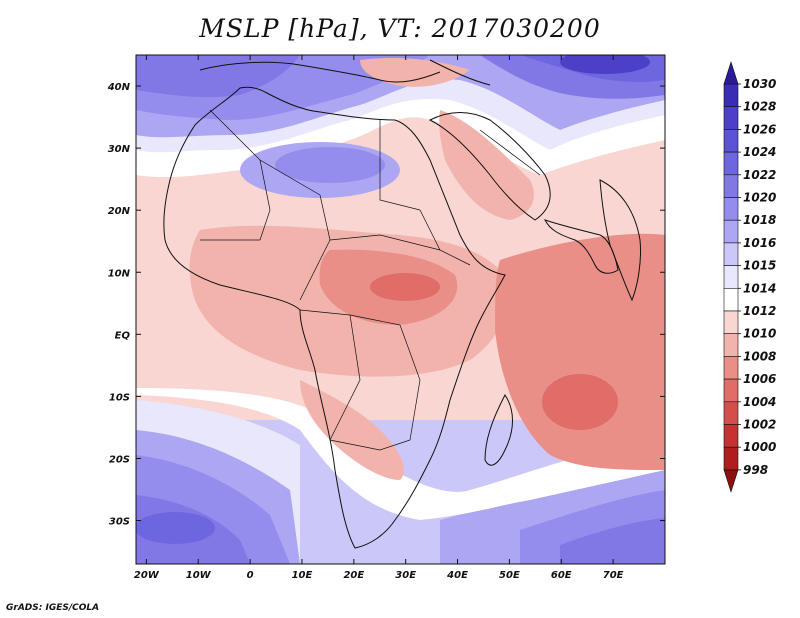  I want to click on colorbar-label: 1028, so click(759, 107).